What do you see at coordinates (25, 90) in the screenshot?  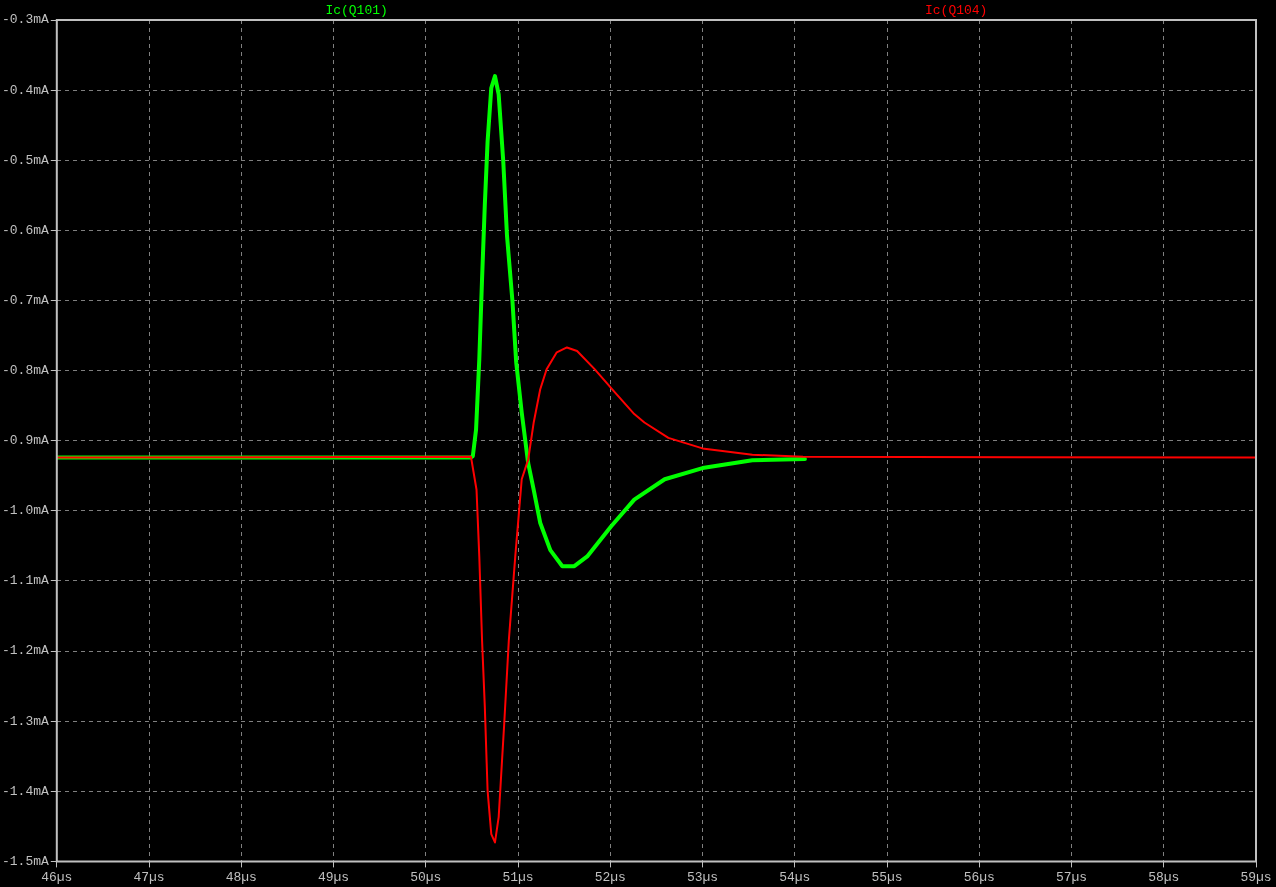 I see `y-tick-label: -0.4mA` at bounding box center [25, 90].